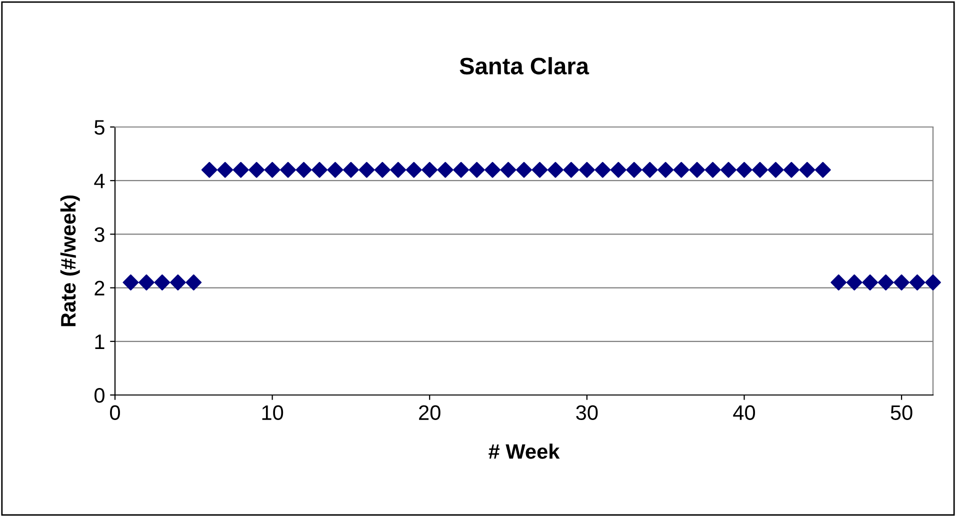 Image resolution: width=956 pixels, height=516 pixels. What do you see at coordinates (99, 395) in the screenshot?
I see `y-tick-label: 0` at bounding box center [99, 395].